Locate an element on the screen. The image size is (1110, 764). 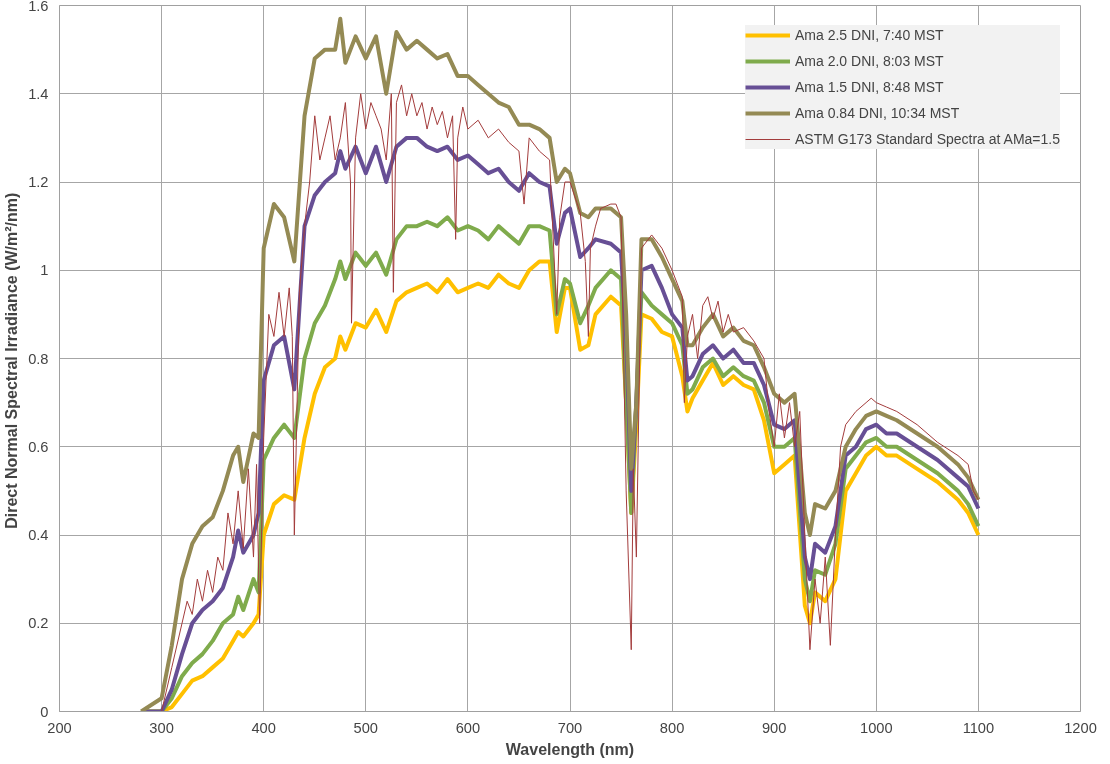
legend-label: Ama 0.84 DNI, 10:34 MST is located at coordinates (877, 113).